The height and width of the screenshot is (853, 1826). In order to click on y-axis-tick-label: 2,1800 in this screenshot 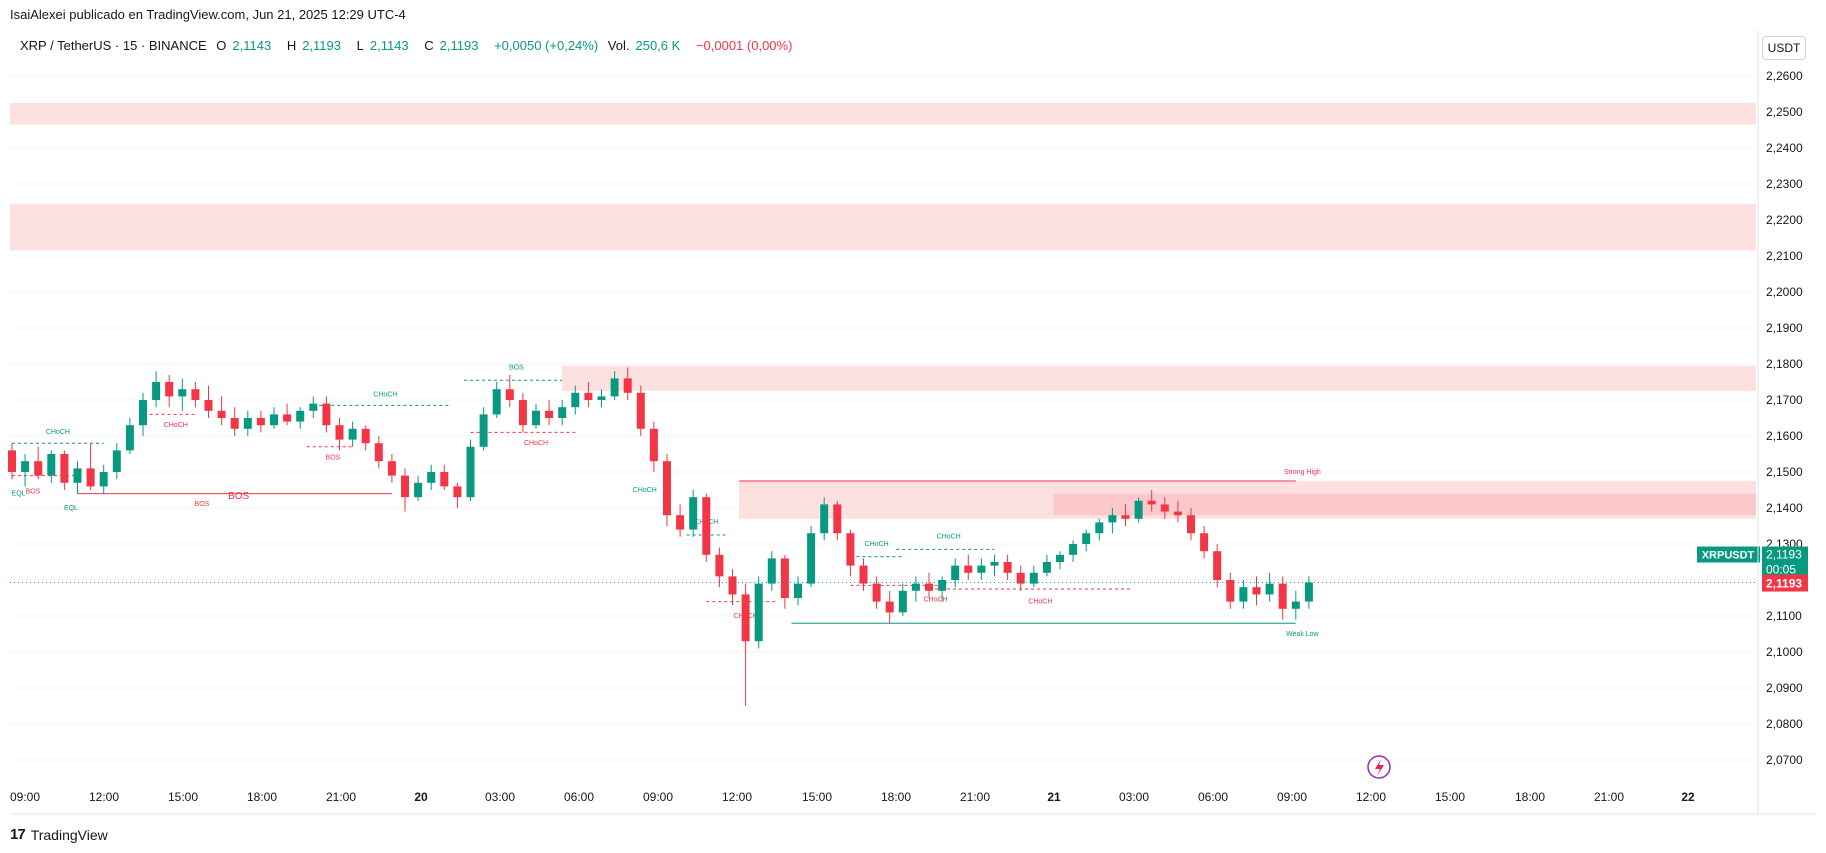, I will do `click(1784, 364)`.